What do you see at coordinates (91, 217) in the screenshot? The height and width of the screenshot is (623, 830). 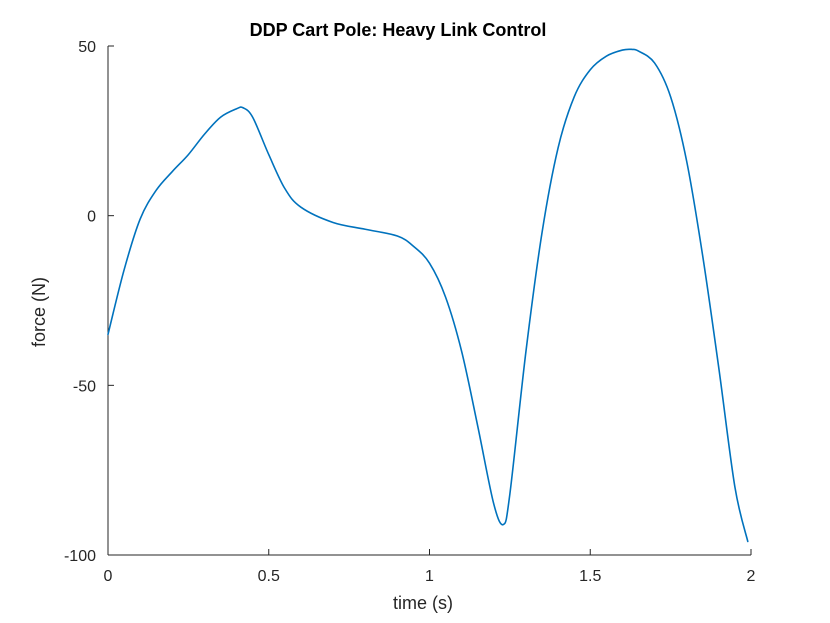 I see `y-tick-label: 0` at bounding box center [91, 217].